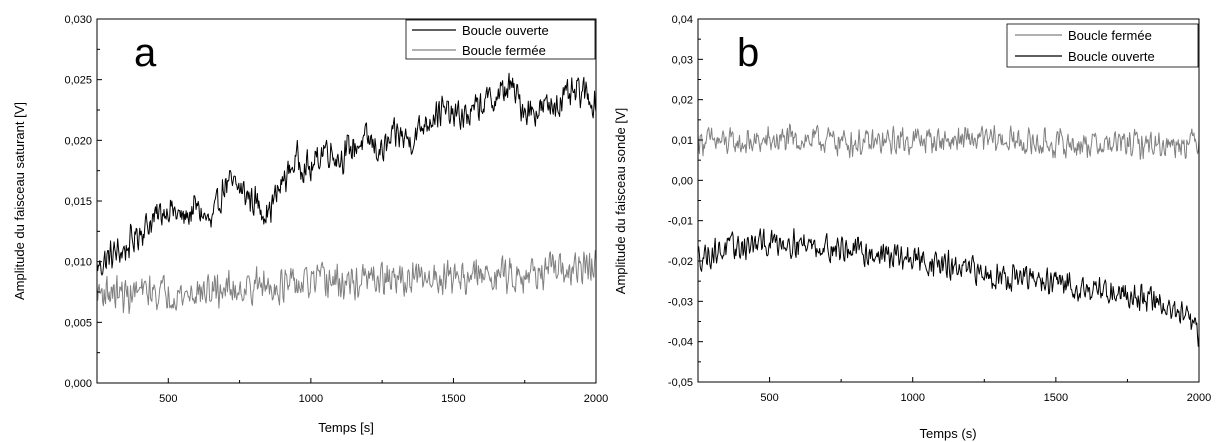 This screenshot has height=442, width=1220. I want to click on panel-b-y-tick-label: -0,04, so click(680, 343).